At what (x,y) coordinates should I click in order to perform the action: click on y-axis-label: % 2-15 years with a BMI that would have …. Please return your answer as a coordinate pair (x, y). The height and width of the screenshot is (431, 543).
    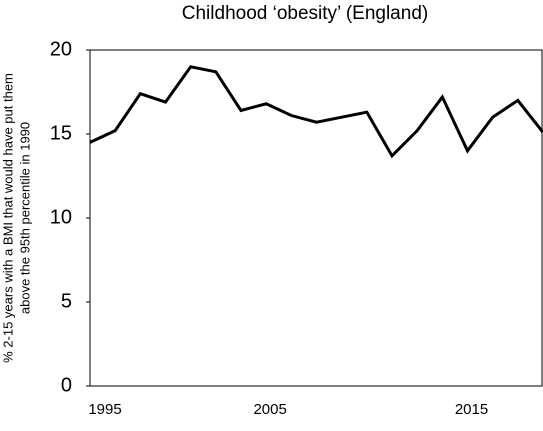
    Looking at the image, I should click on (16, 218).